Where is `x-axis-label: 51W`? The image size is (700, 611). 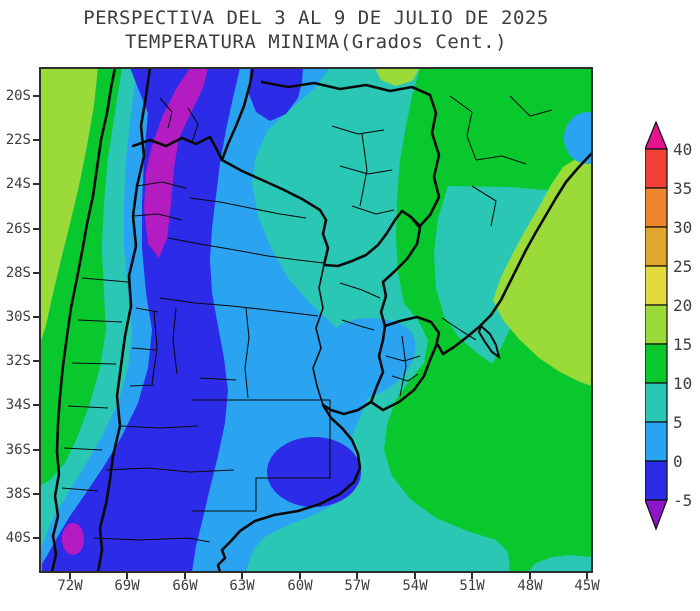
x-axis-label: 51W is located at coordinates (472, 586).